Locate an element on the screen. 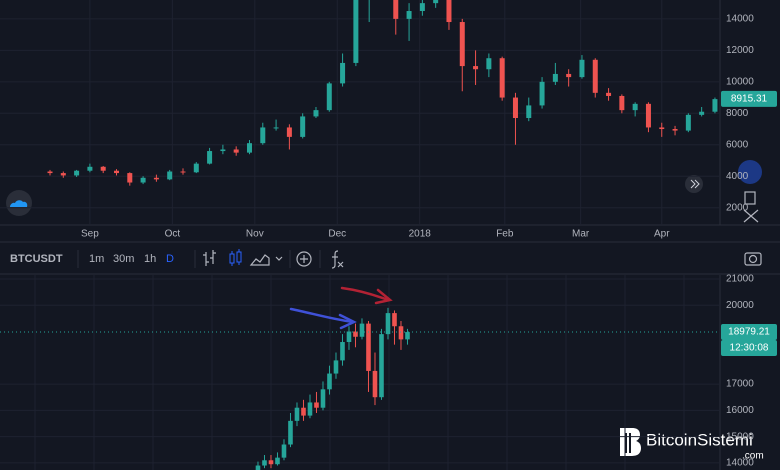  x-tick-label: 2018 is located at coordinates (420, 234).